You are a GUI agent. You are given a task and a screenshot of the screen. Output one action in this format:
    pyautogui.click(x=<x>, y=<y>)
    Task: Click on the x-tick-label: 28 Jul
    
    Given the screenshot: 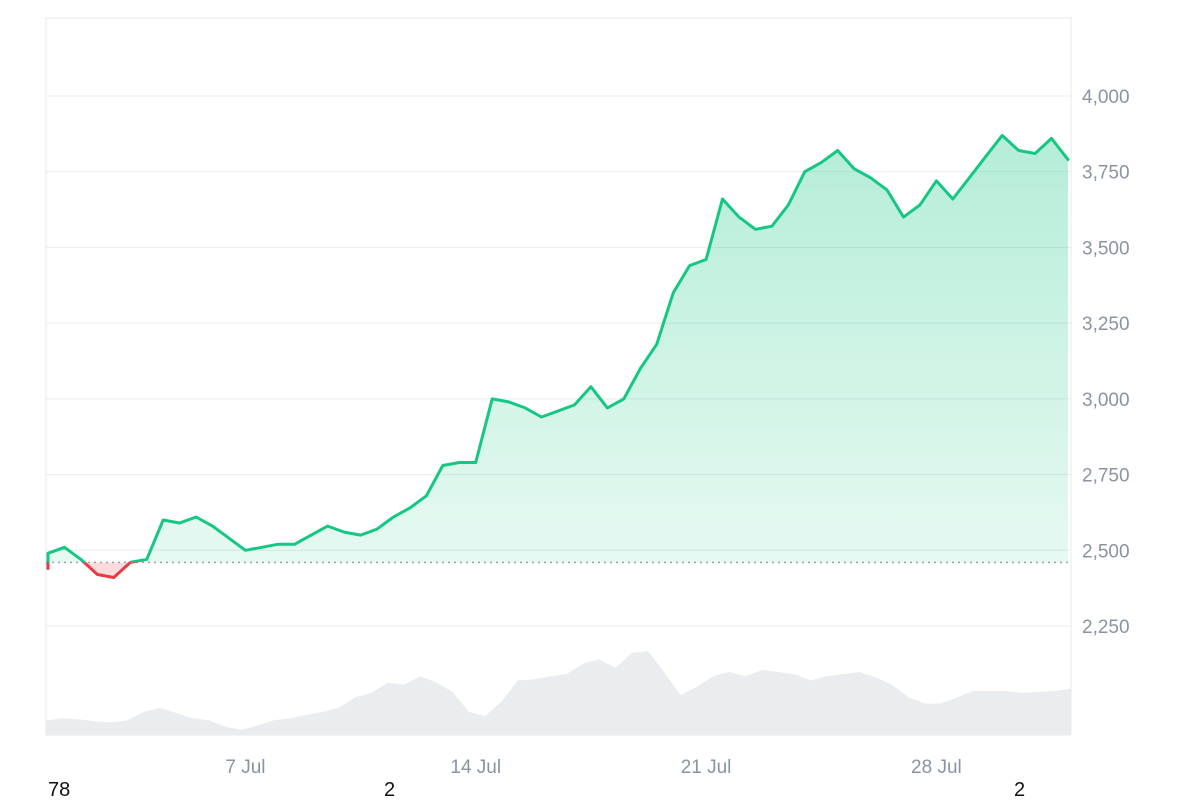 What is the action you would take?
    pyautogui.click(x=936, y=767)
    